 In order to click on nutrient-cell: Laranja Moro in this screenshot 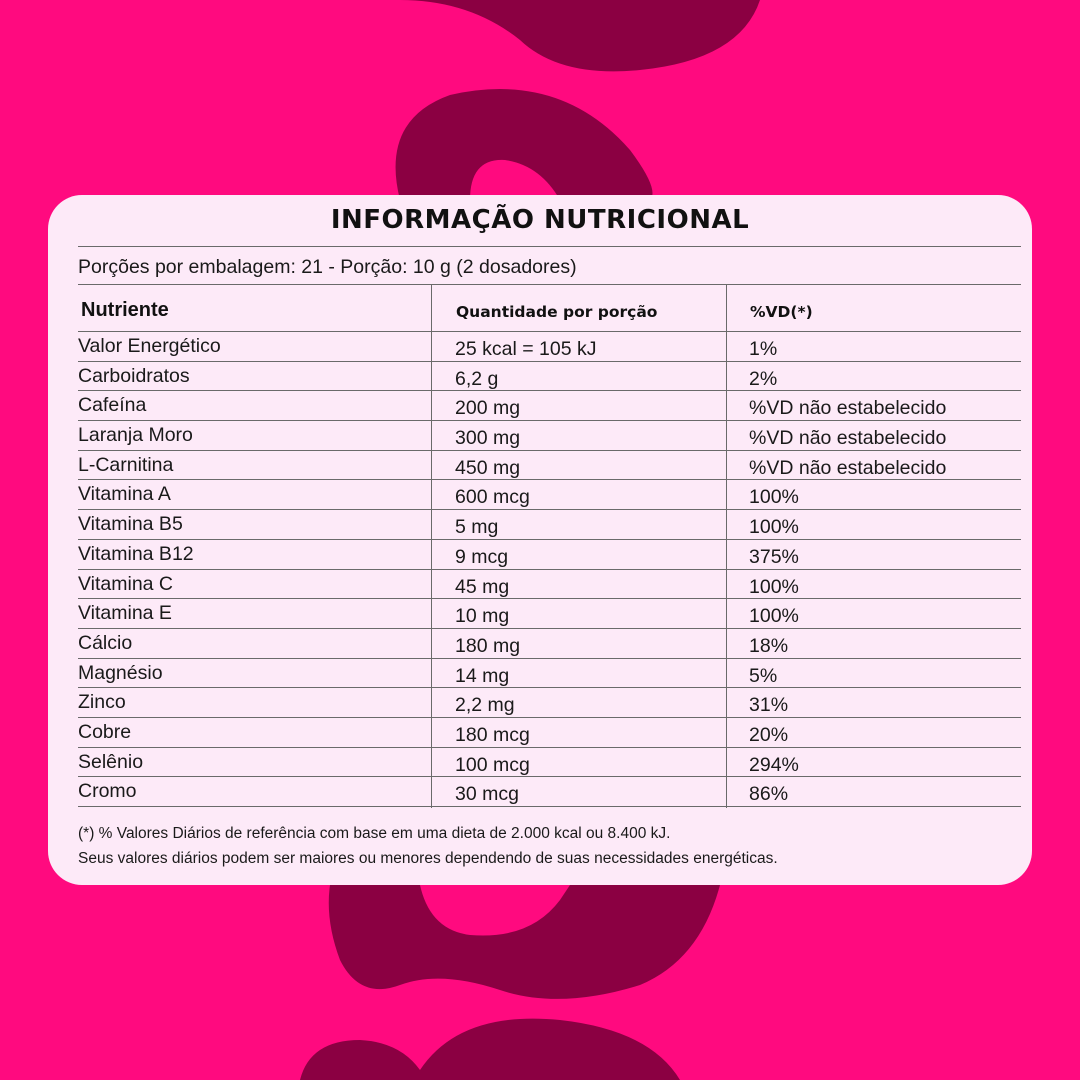, I will do `click(135, 435)`.